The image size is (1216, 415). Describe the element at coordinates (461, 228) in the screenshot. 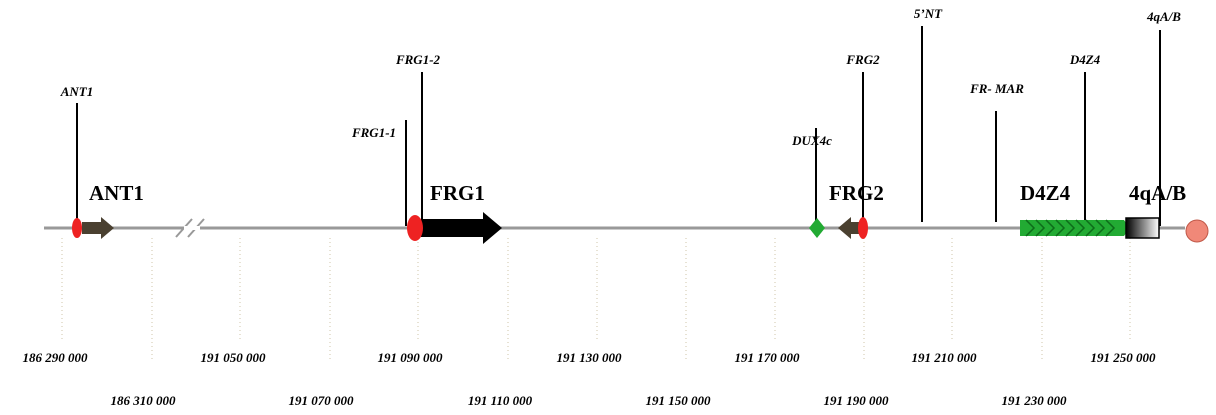

I see `frg1-arrow-icon` at that location.